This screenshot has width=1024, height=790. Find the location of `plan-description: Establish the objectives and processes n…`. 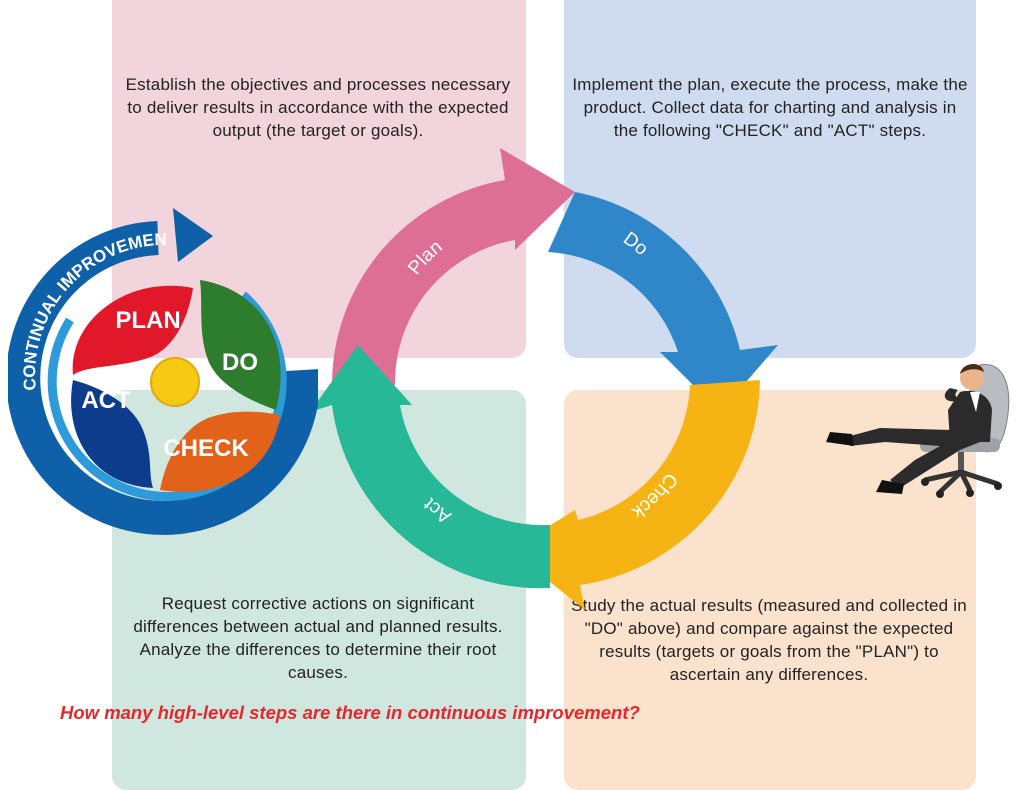

plan-description: Establish the objectives and processes n… is located at coordinates (318, 107).